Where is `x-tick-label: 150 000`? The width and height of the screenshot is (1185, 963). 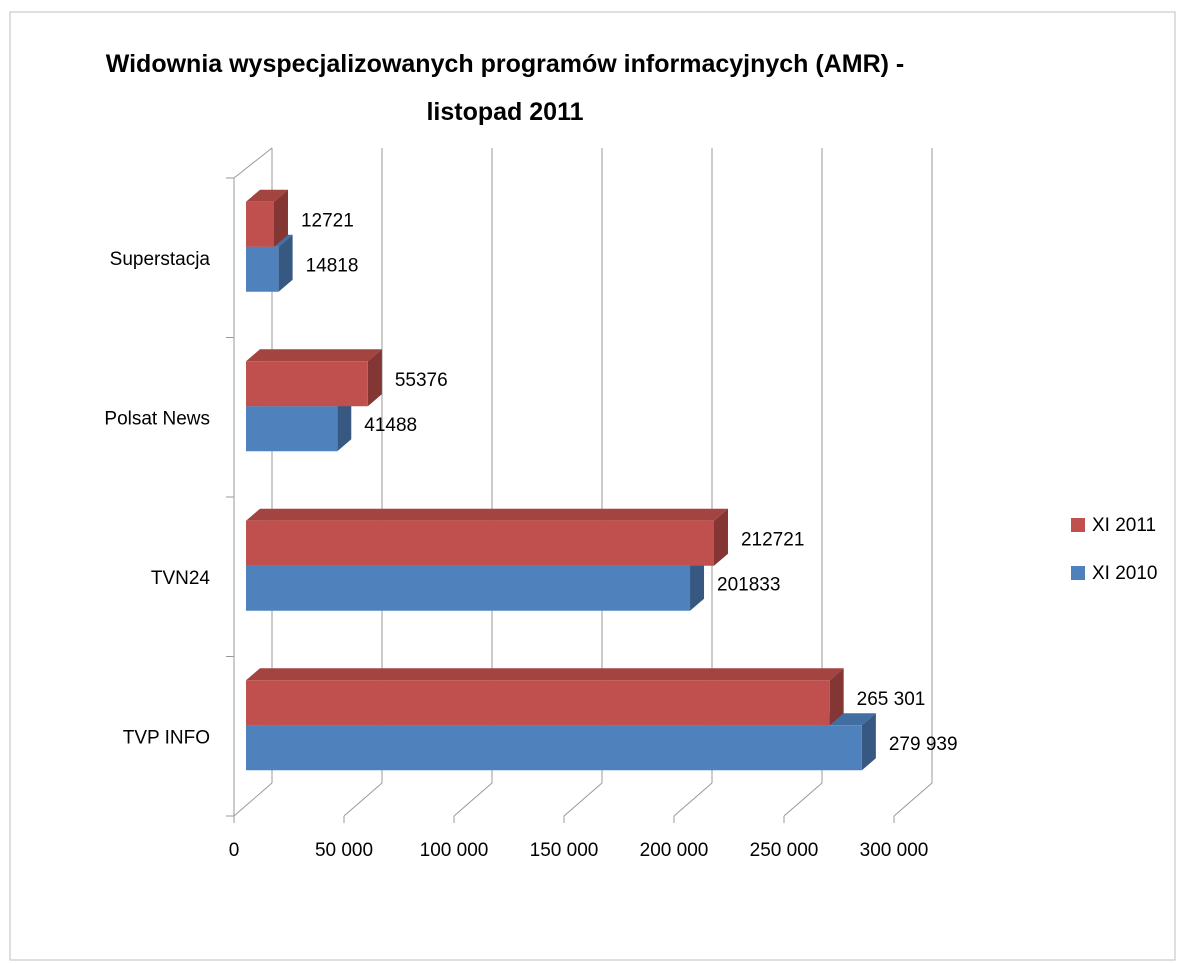 x-tick-label: 150 000 is located at coordinates (564, 850).